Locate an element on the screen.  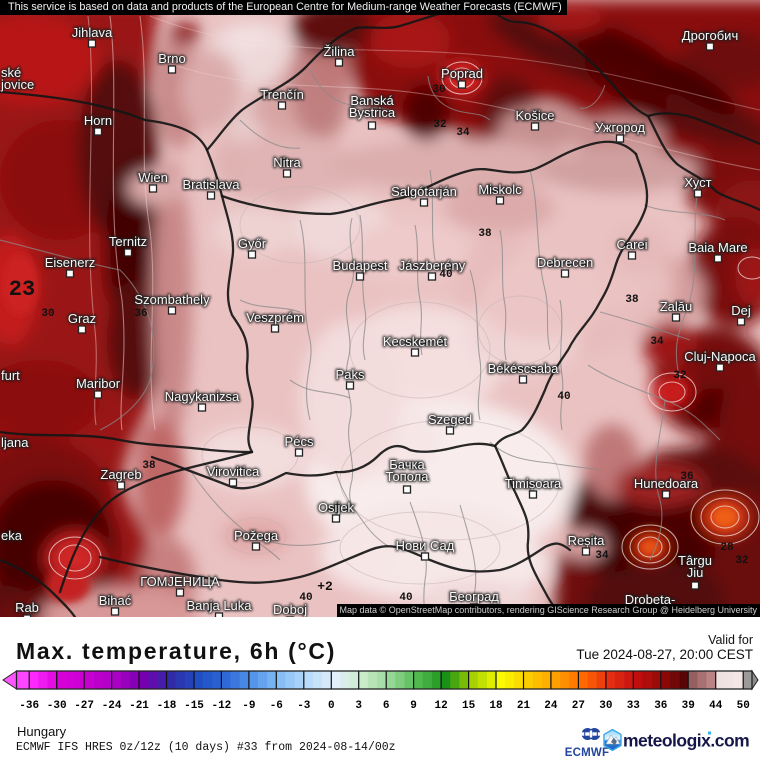
svg-text: Nagykanizsa is located at coordinates (202, 396).